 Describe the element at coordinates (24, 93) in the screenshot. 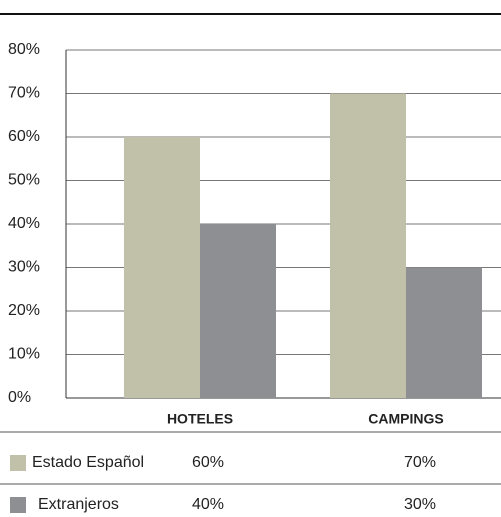

I see `y-tick-label: 70%` at that location.